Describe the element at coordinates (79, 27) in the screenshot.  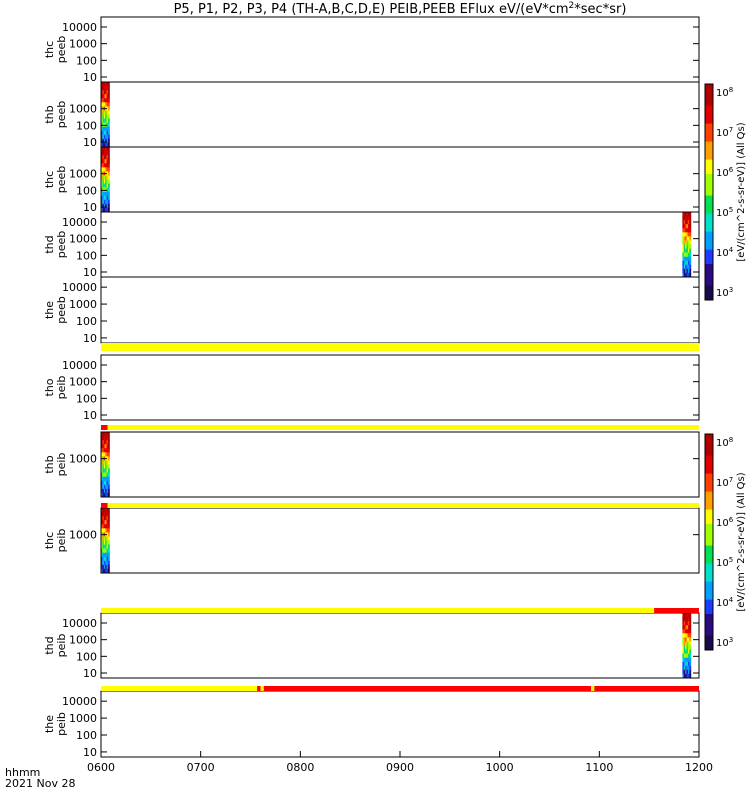
I see `y-tick-label: 10000` at that location.